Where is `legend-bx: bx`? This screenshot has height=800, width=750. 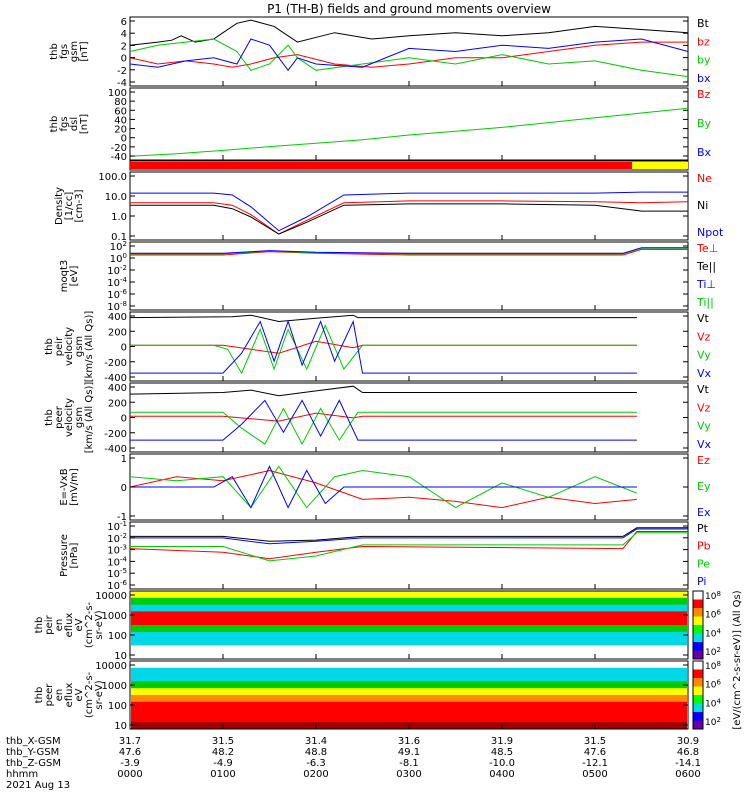 legend-bx: bx is located at coordinates (704, 78).